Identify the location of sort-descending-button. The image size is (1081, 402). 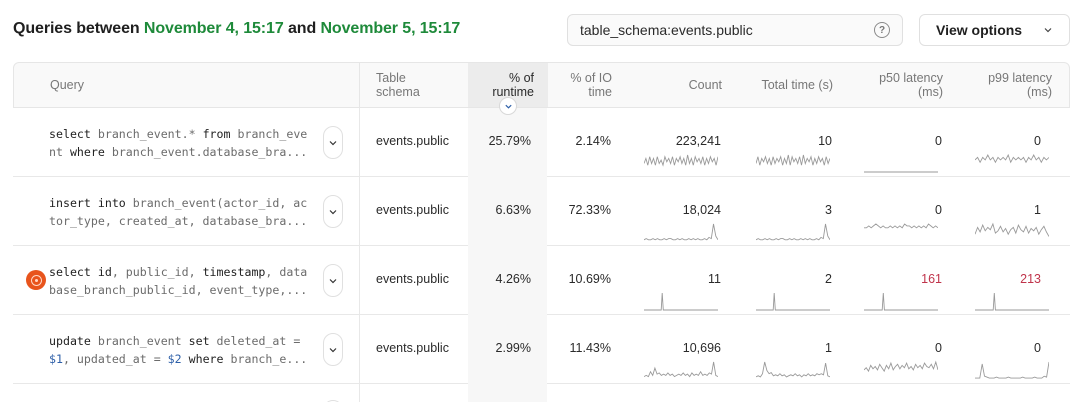
(508, 106).